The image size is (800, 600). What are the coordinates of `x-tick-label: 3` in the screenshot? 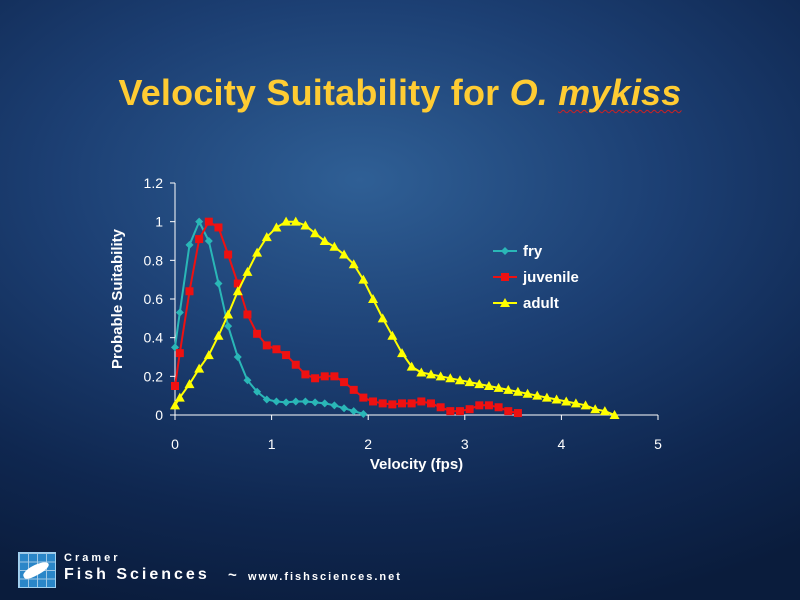 It's located at (465, 444).